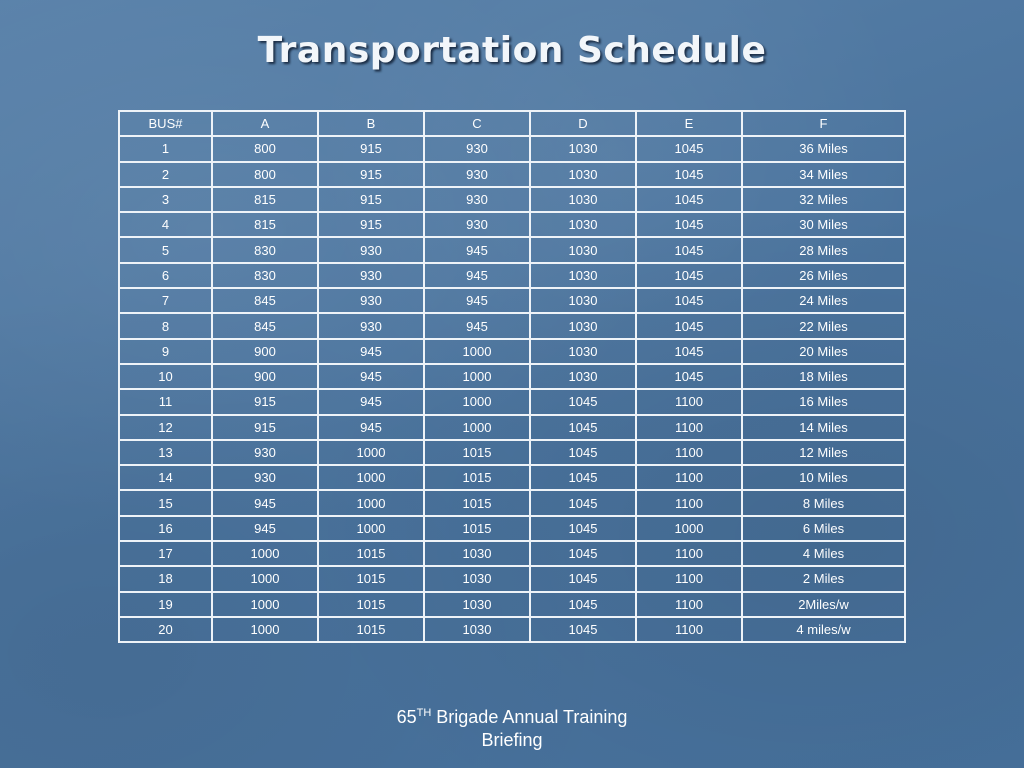 The height and width of the screenshot is (768, 1024). Describe the element at coordinates (512, 427) in the screenshot. I see `table-row: 12 915 945 1000 1045 1100 14 Miles` at that location.